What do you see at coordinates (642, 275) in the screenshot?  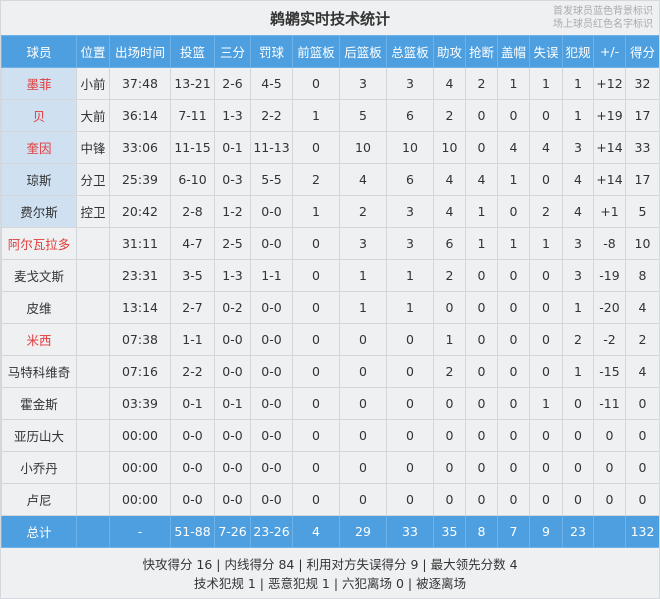 I see `stat-cell: 8` at bounding box center [642, 275].